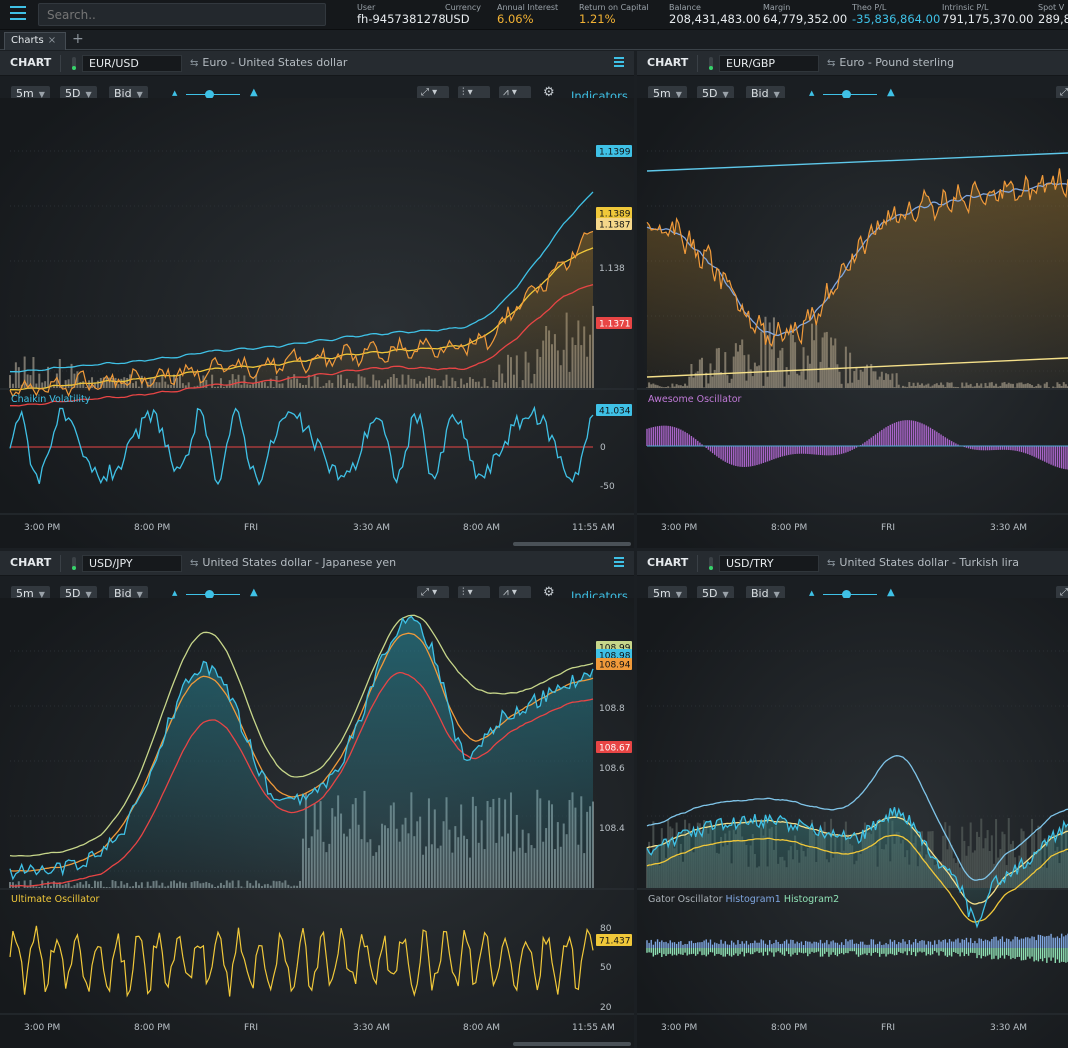  Describe the element at coordinates (401, 15) in the screenshot. I see `stat-user: User fh-9457381278` at that location.